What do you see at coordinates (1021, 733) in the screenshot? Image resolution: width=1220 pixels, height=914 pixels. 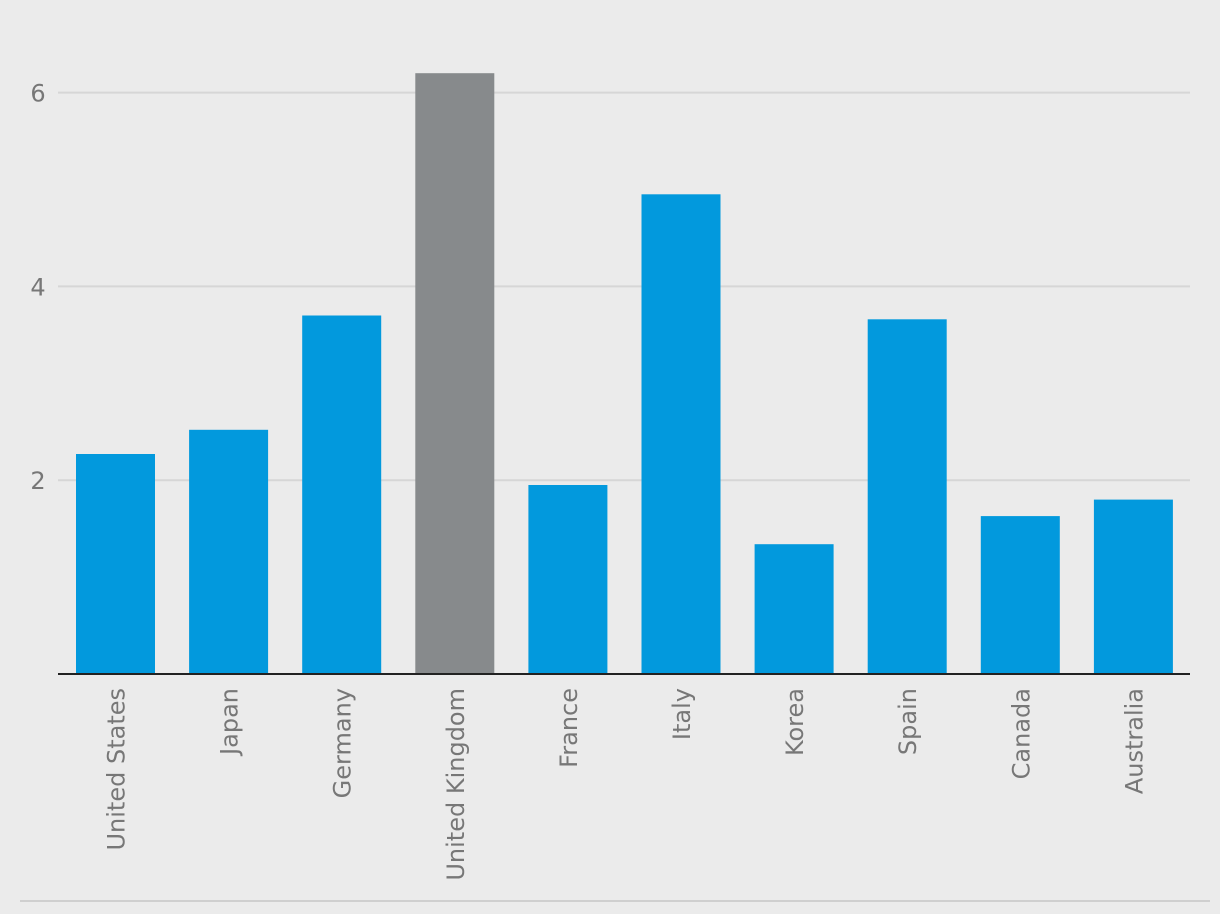 I see `x-tick-label: Canada` at bounding box center [1021, 733].